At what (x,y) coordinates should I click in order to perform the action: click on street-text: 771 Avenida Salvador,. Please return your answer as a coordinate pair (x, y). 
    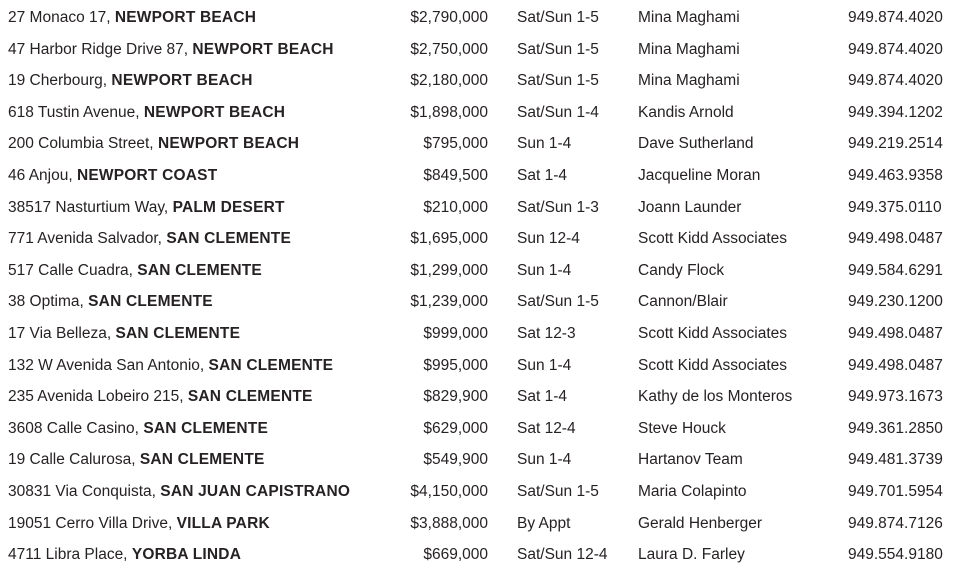
    Looking at the image, I should click on (85, 239).